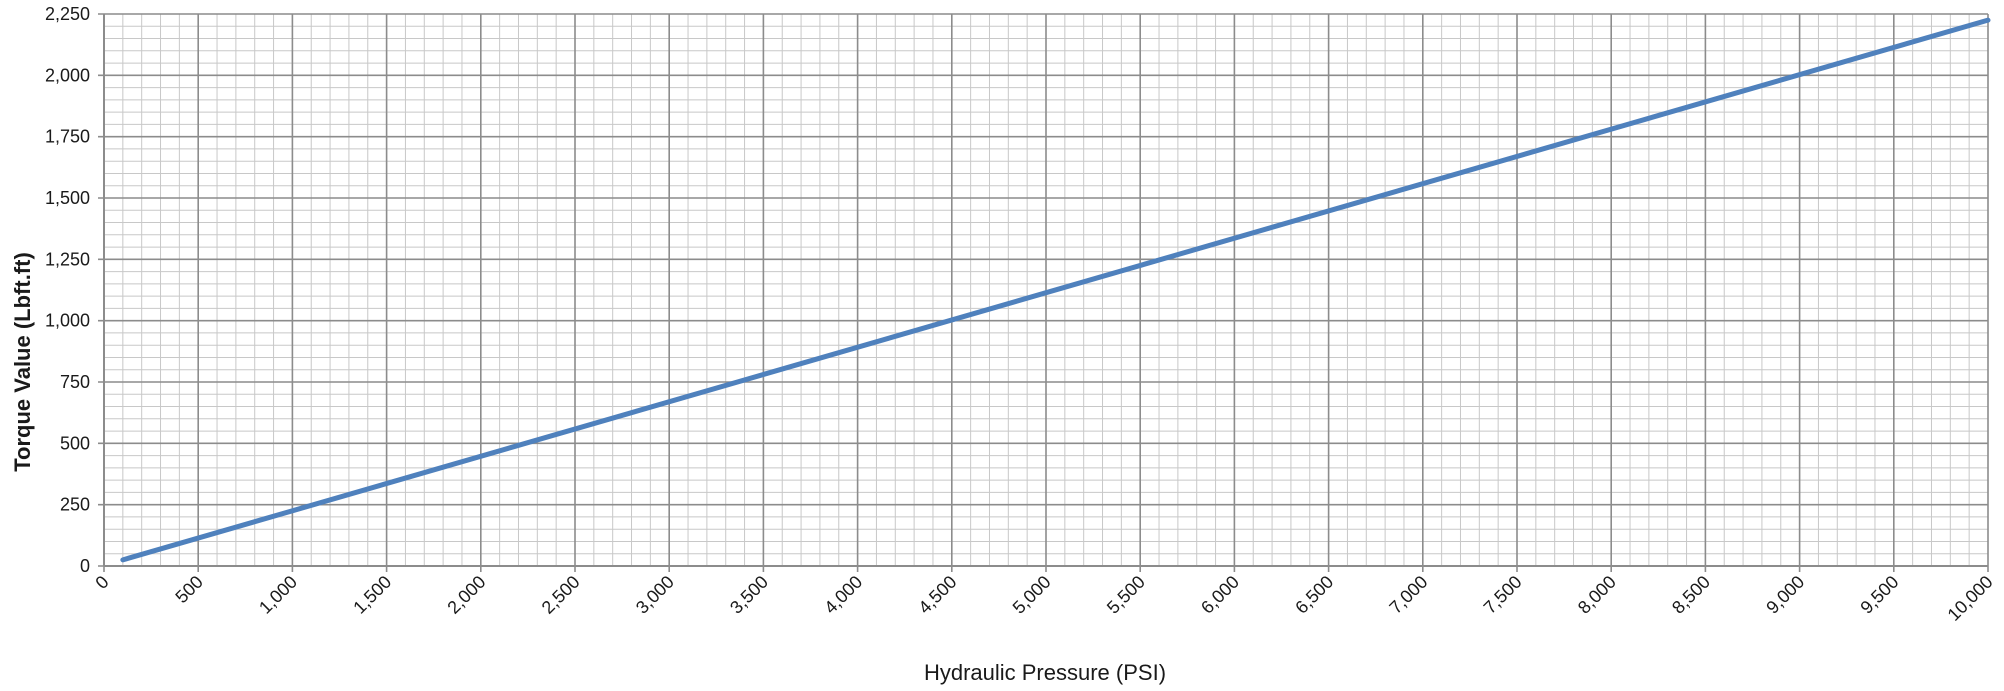  I want to click on x-tick-label: 8,500, so click(1691, 595).